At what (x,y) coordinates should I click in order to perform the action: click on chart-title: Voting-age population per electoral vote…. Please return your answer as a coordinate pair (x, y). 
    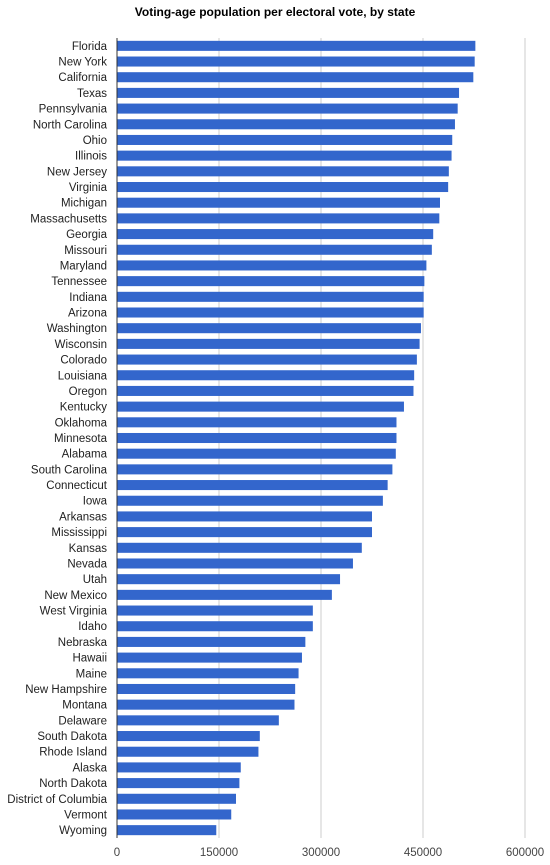
    Looking at the image, I should click on (275, 12).